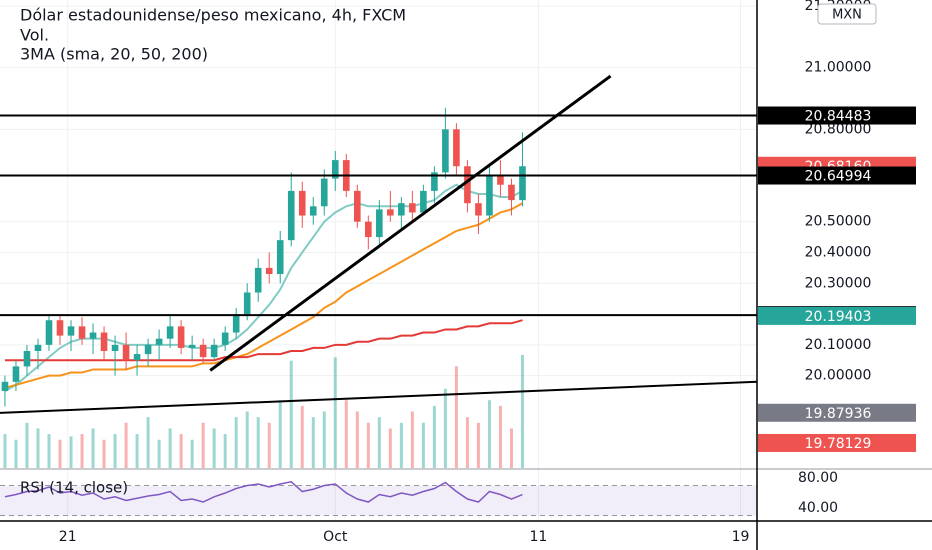 This screenshot has height=550, width=932. Describe the element at coordinates (838, 129) in the screenshot. I see `y-tick-label: 20.80000` at that location.